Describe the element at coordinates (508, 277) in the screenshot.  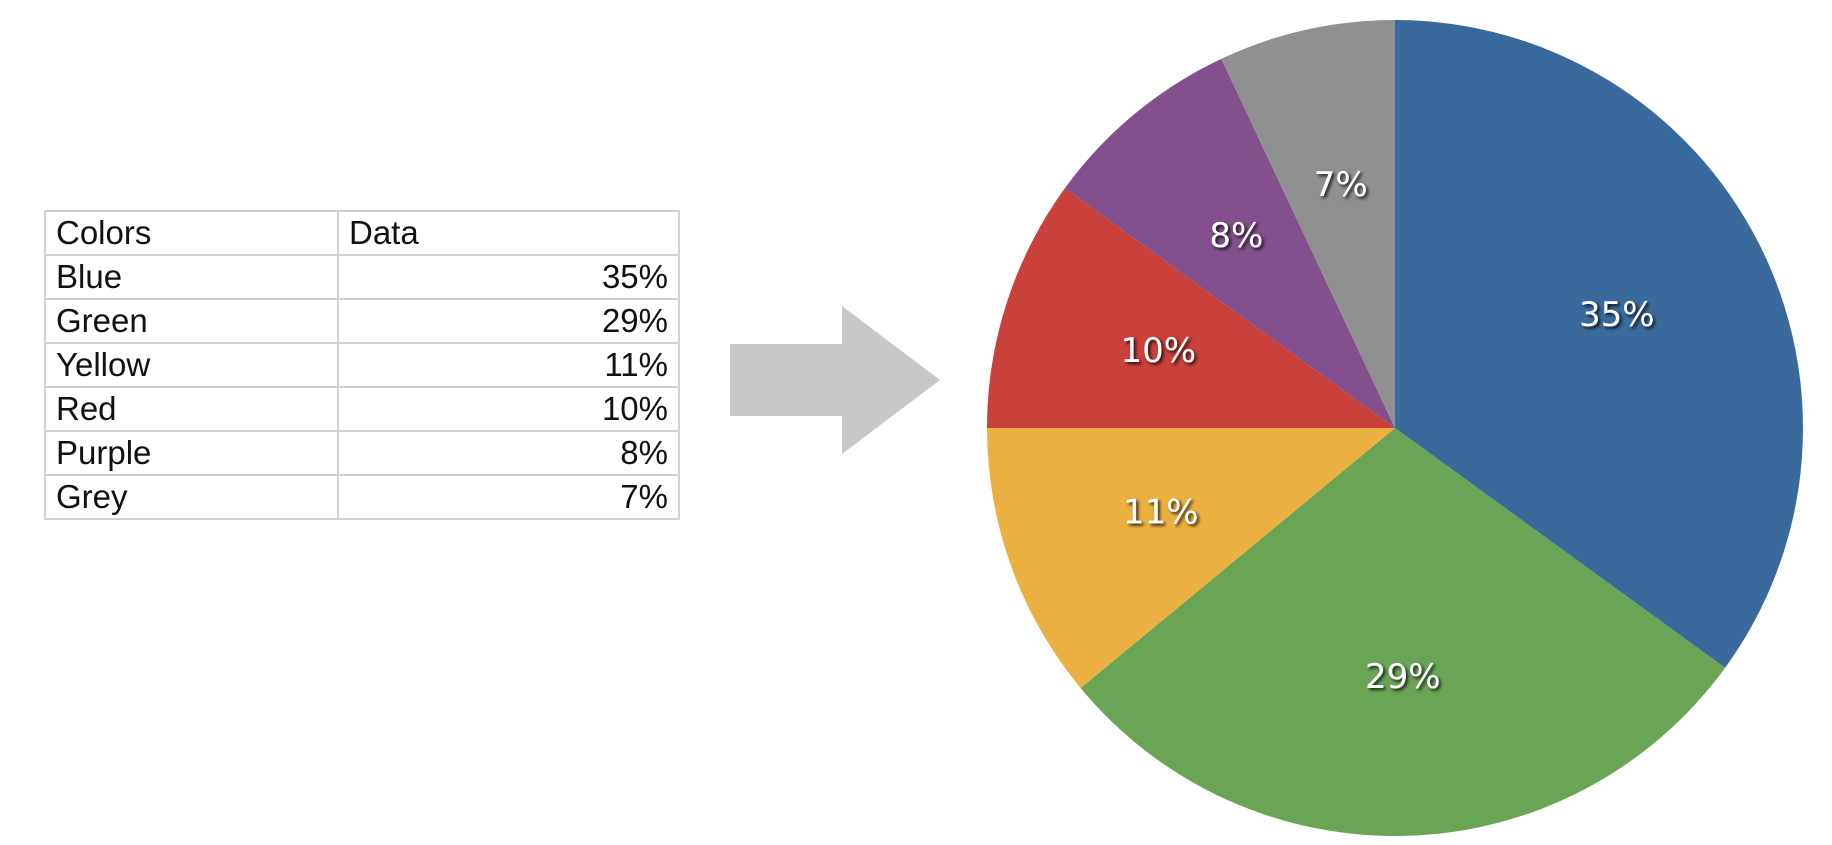
I see `row-value: 35%` at that location.